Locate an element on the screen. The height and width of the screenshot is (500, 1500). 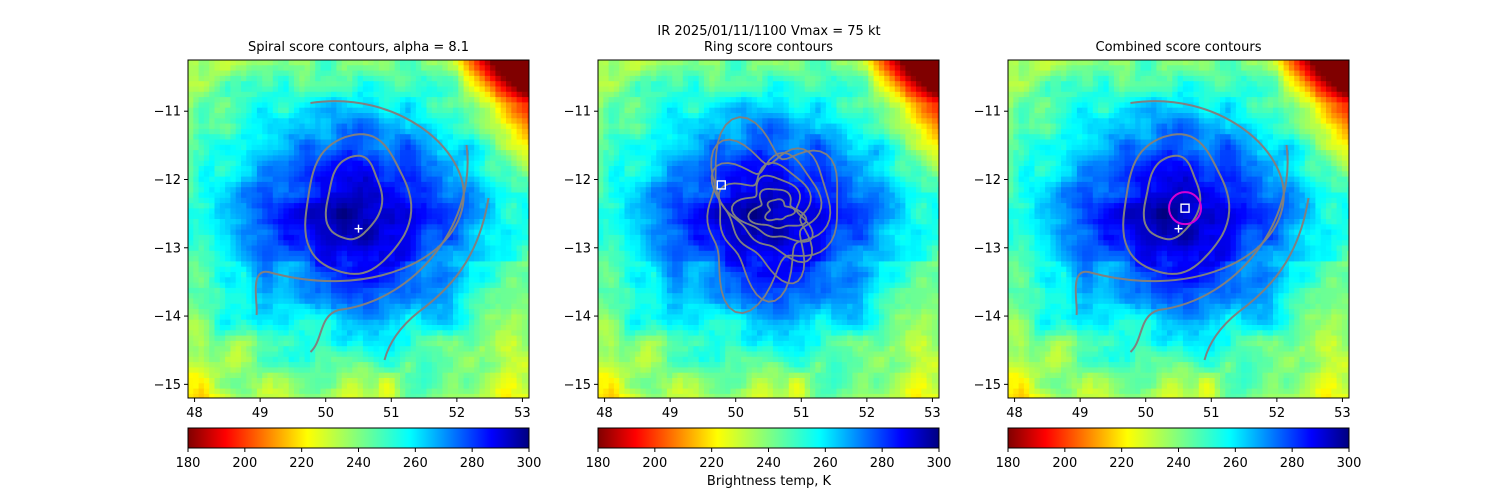
ring-contours is located at coordinates (772, 215).